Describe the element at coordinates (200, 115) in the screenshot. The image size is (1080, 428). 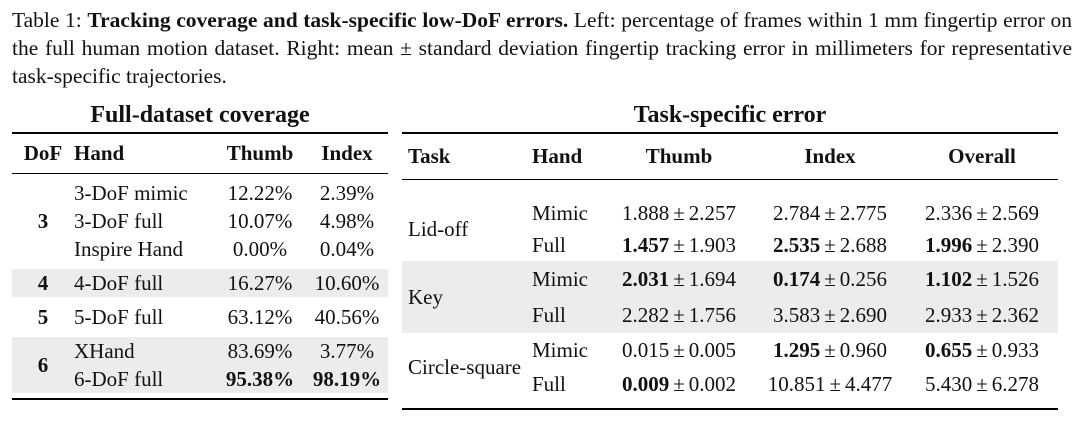
I see `coverage-title: Full-dataset coverage` at that location.